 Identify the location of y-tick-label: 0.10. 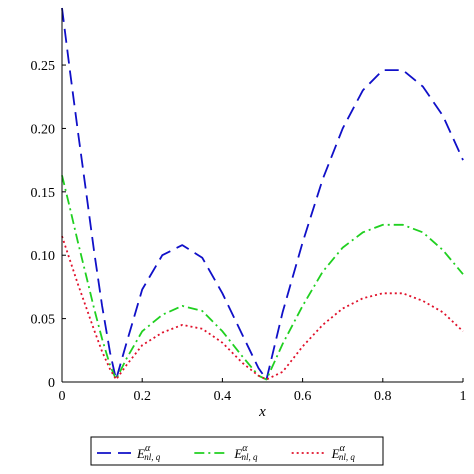
(43, 256).